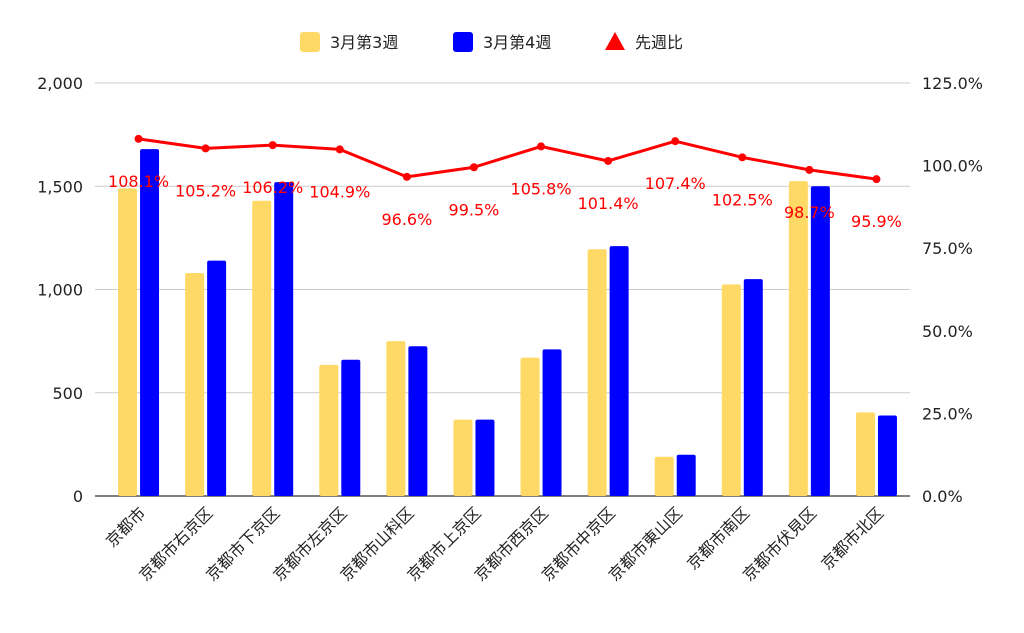 Image resolution: width=1024 pixels, height=633 pixels. I want to click on ratio-data-label: 96.6%, so click(406, 219).